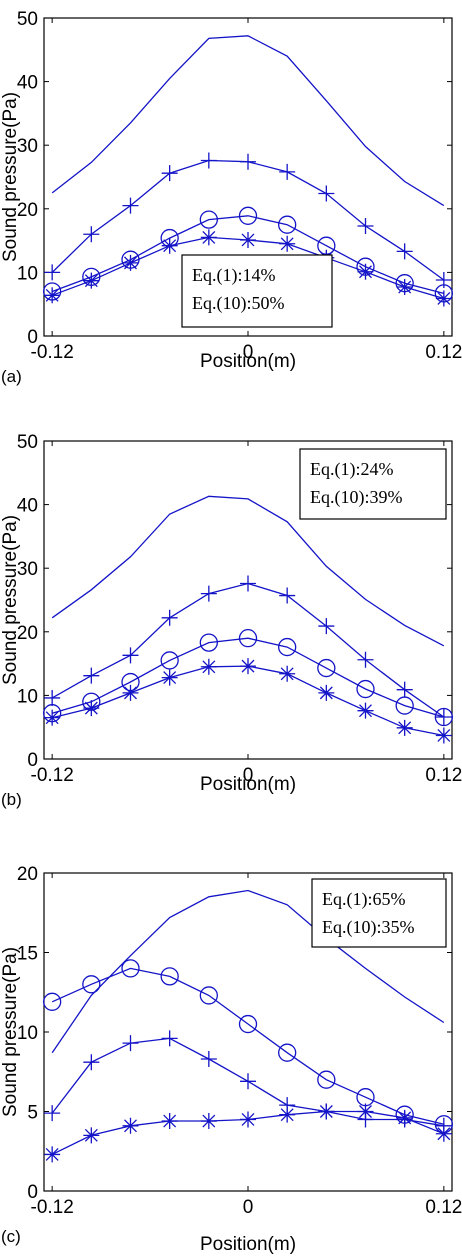  What do you see at coordinates (32, 337) in the screenshot?
I see `y-tick-label: 0` at bounding box center [32, 337].